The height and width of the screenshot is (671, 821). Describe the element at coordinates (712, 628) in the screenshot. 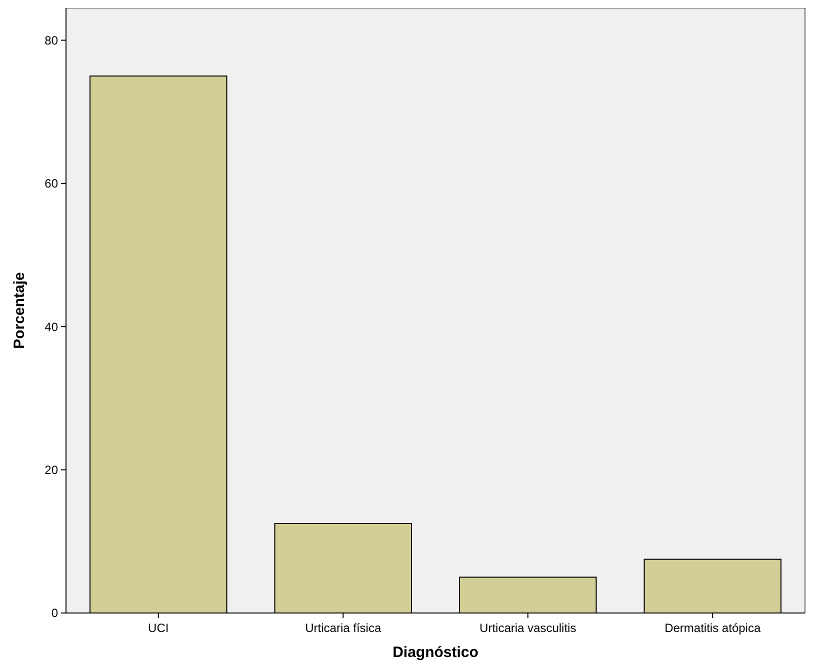

I see `x-tick-label: Dermatitis atópica` at that location.